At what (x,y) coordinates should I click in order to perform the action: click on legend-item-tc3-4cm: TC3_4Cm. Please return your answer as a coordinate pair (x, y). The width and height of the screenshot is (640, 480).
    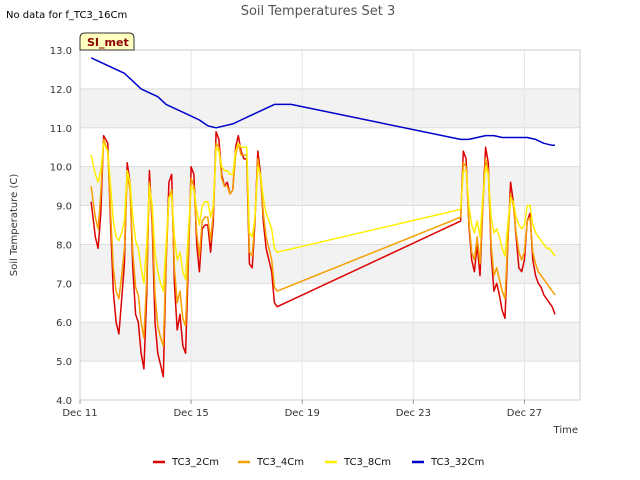
    Looking at the image, I should click on (271, 462).